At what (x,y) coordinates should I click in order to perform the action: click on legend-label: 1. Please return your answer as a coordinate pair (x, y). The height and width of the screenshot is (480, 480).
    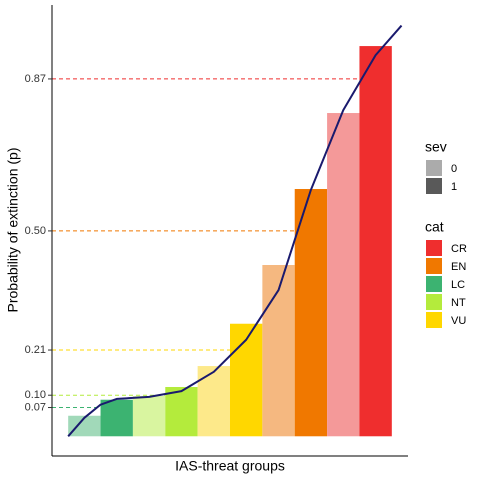
    Looking at the image, I should click on (454, 187).